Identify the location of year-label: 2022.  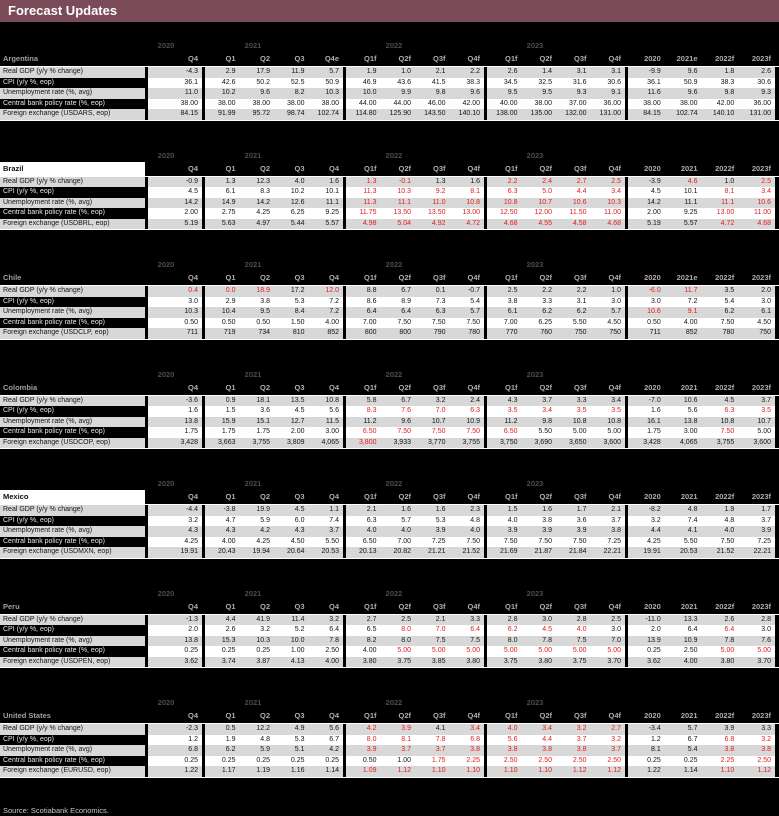
(394, 483).